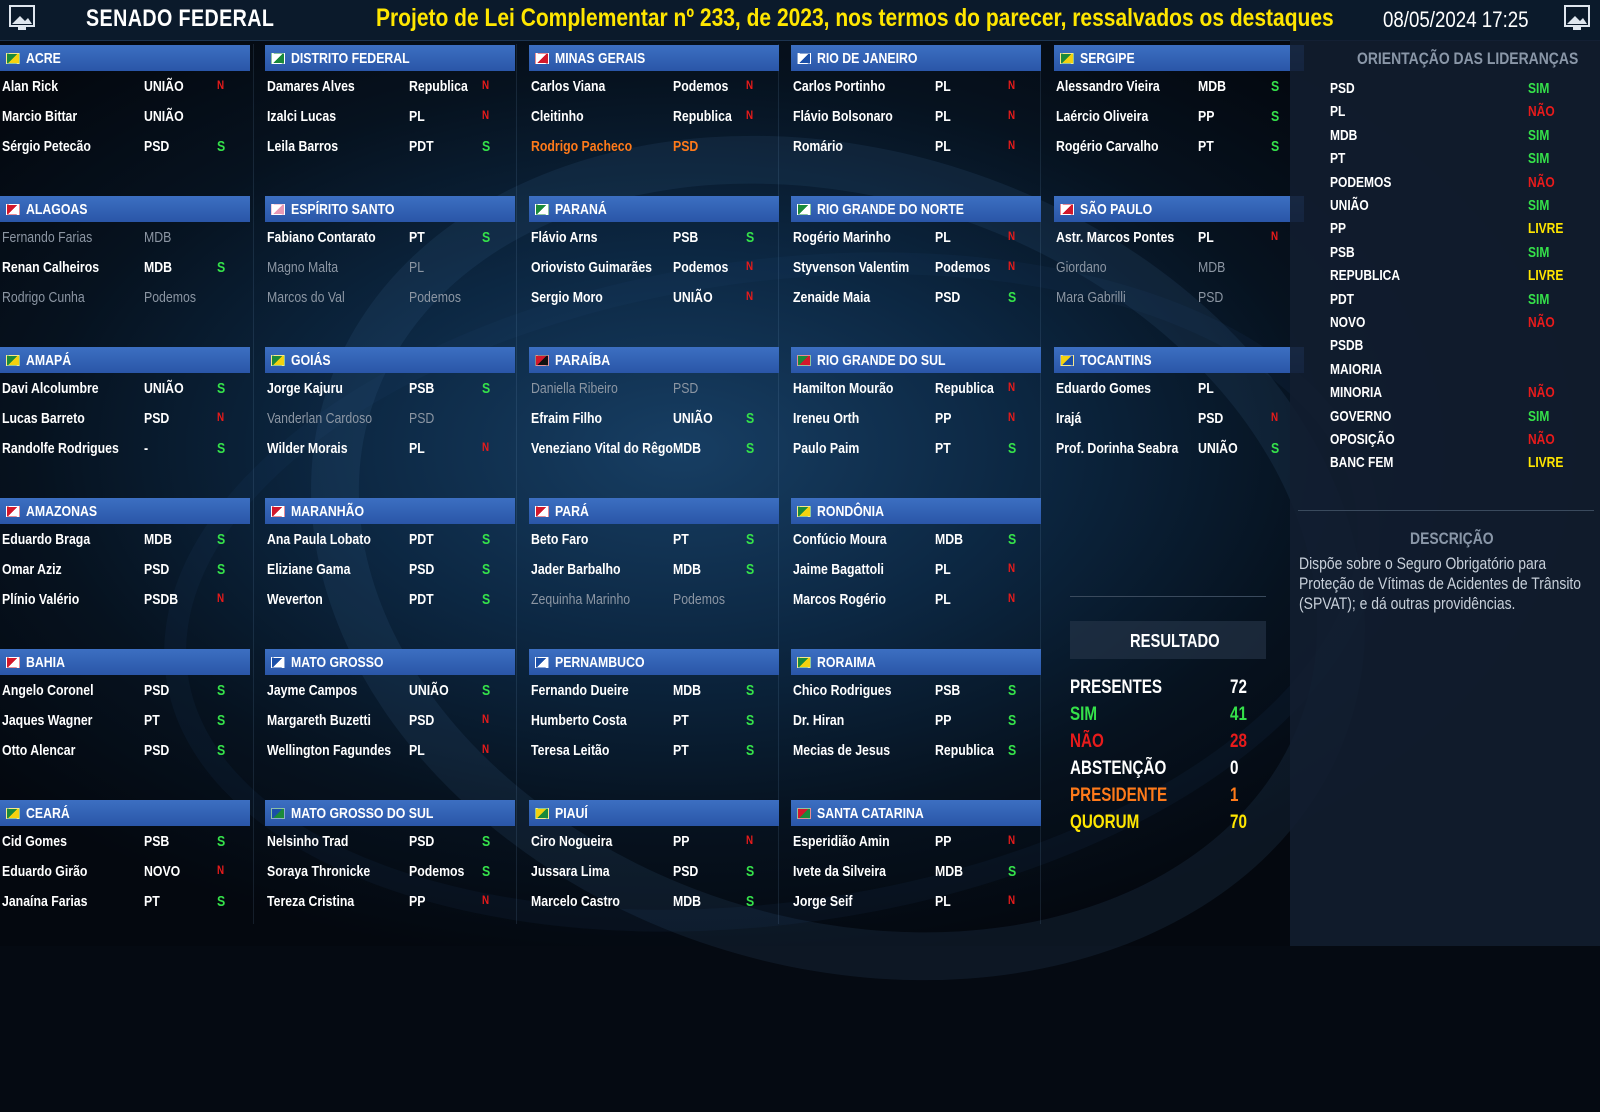 This screenshot has height=1112, width=1600. What do you see at coordinates (48, 690) in the screenshot?
I see `senator-name: Angelo Coronel` at bounding box center [48, 690].